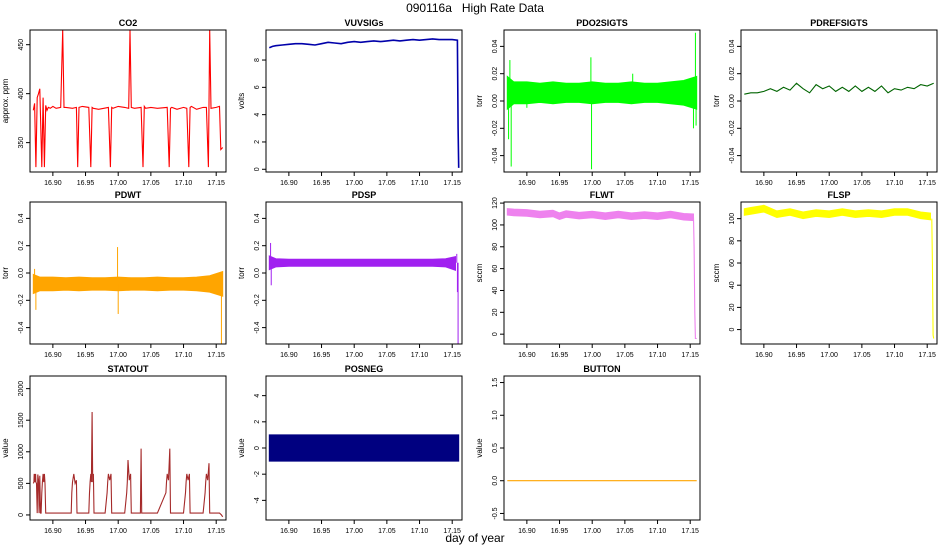 The image size is (950, 550). What do you see at coordinates (257, 500) in the screenshot?
I see `y-tick-label: -4` at bounding box center [257, 500].